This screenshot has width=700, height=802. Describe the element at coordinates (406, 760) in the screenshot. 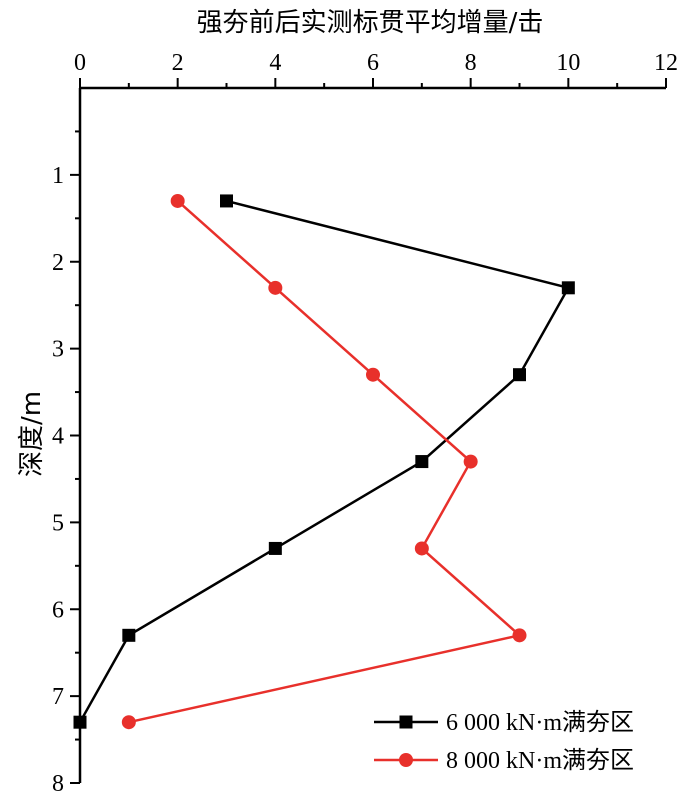

I see `legend-marker-circle` at that location.